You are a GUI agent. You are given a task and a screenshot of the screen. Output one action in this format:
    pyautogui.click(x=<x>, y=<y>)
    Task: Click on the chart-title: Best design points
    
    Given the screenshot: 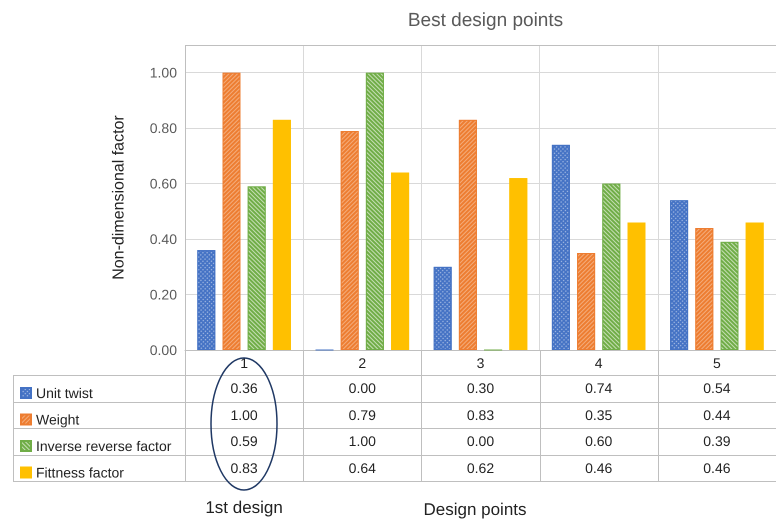 What is the action you would take?
    pyautogui.click(x=486, y=20)
    